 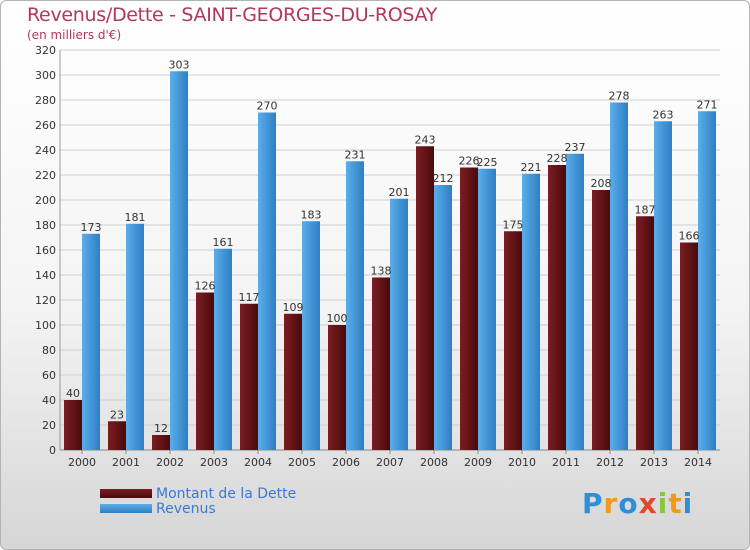 I want to click on y-tick-label: 180, so click(x=45, y=225).